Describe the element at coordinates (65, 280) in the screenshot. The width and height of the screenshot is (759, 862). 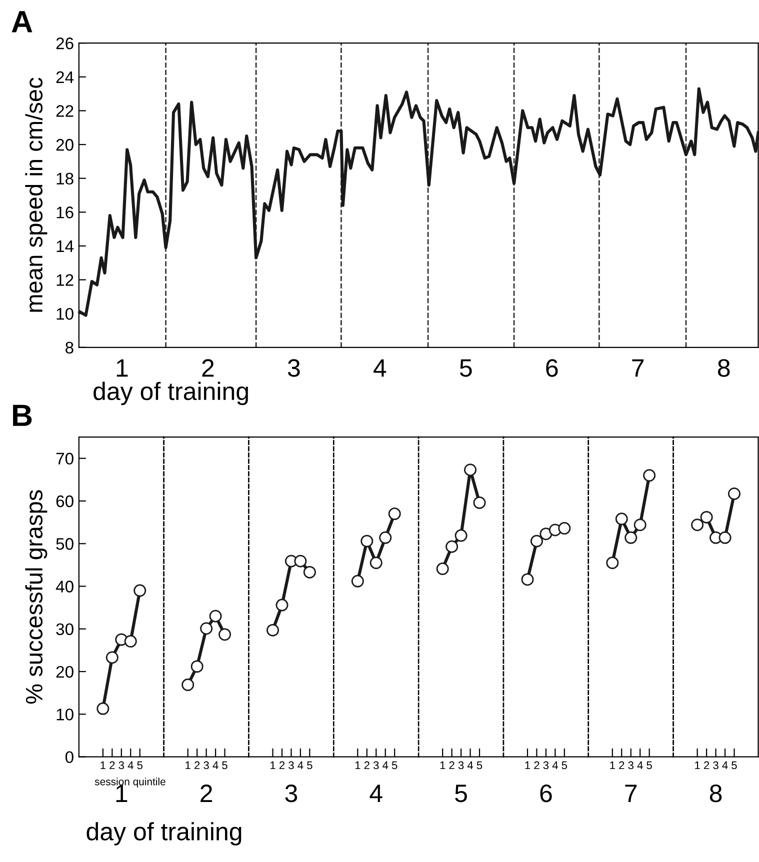
I see `y-tick-label: 12` at that location.